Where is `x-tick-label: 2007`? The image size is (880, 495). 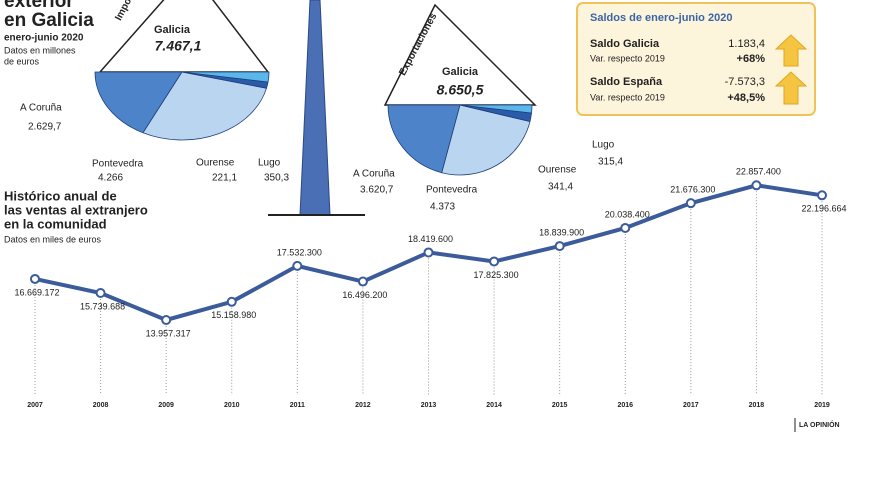 x-tick-label: 2007 is located at coordinates (35, 405).